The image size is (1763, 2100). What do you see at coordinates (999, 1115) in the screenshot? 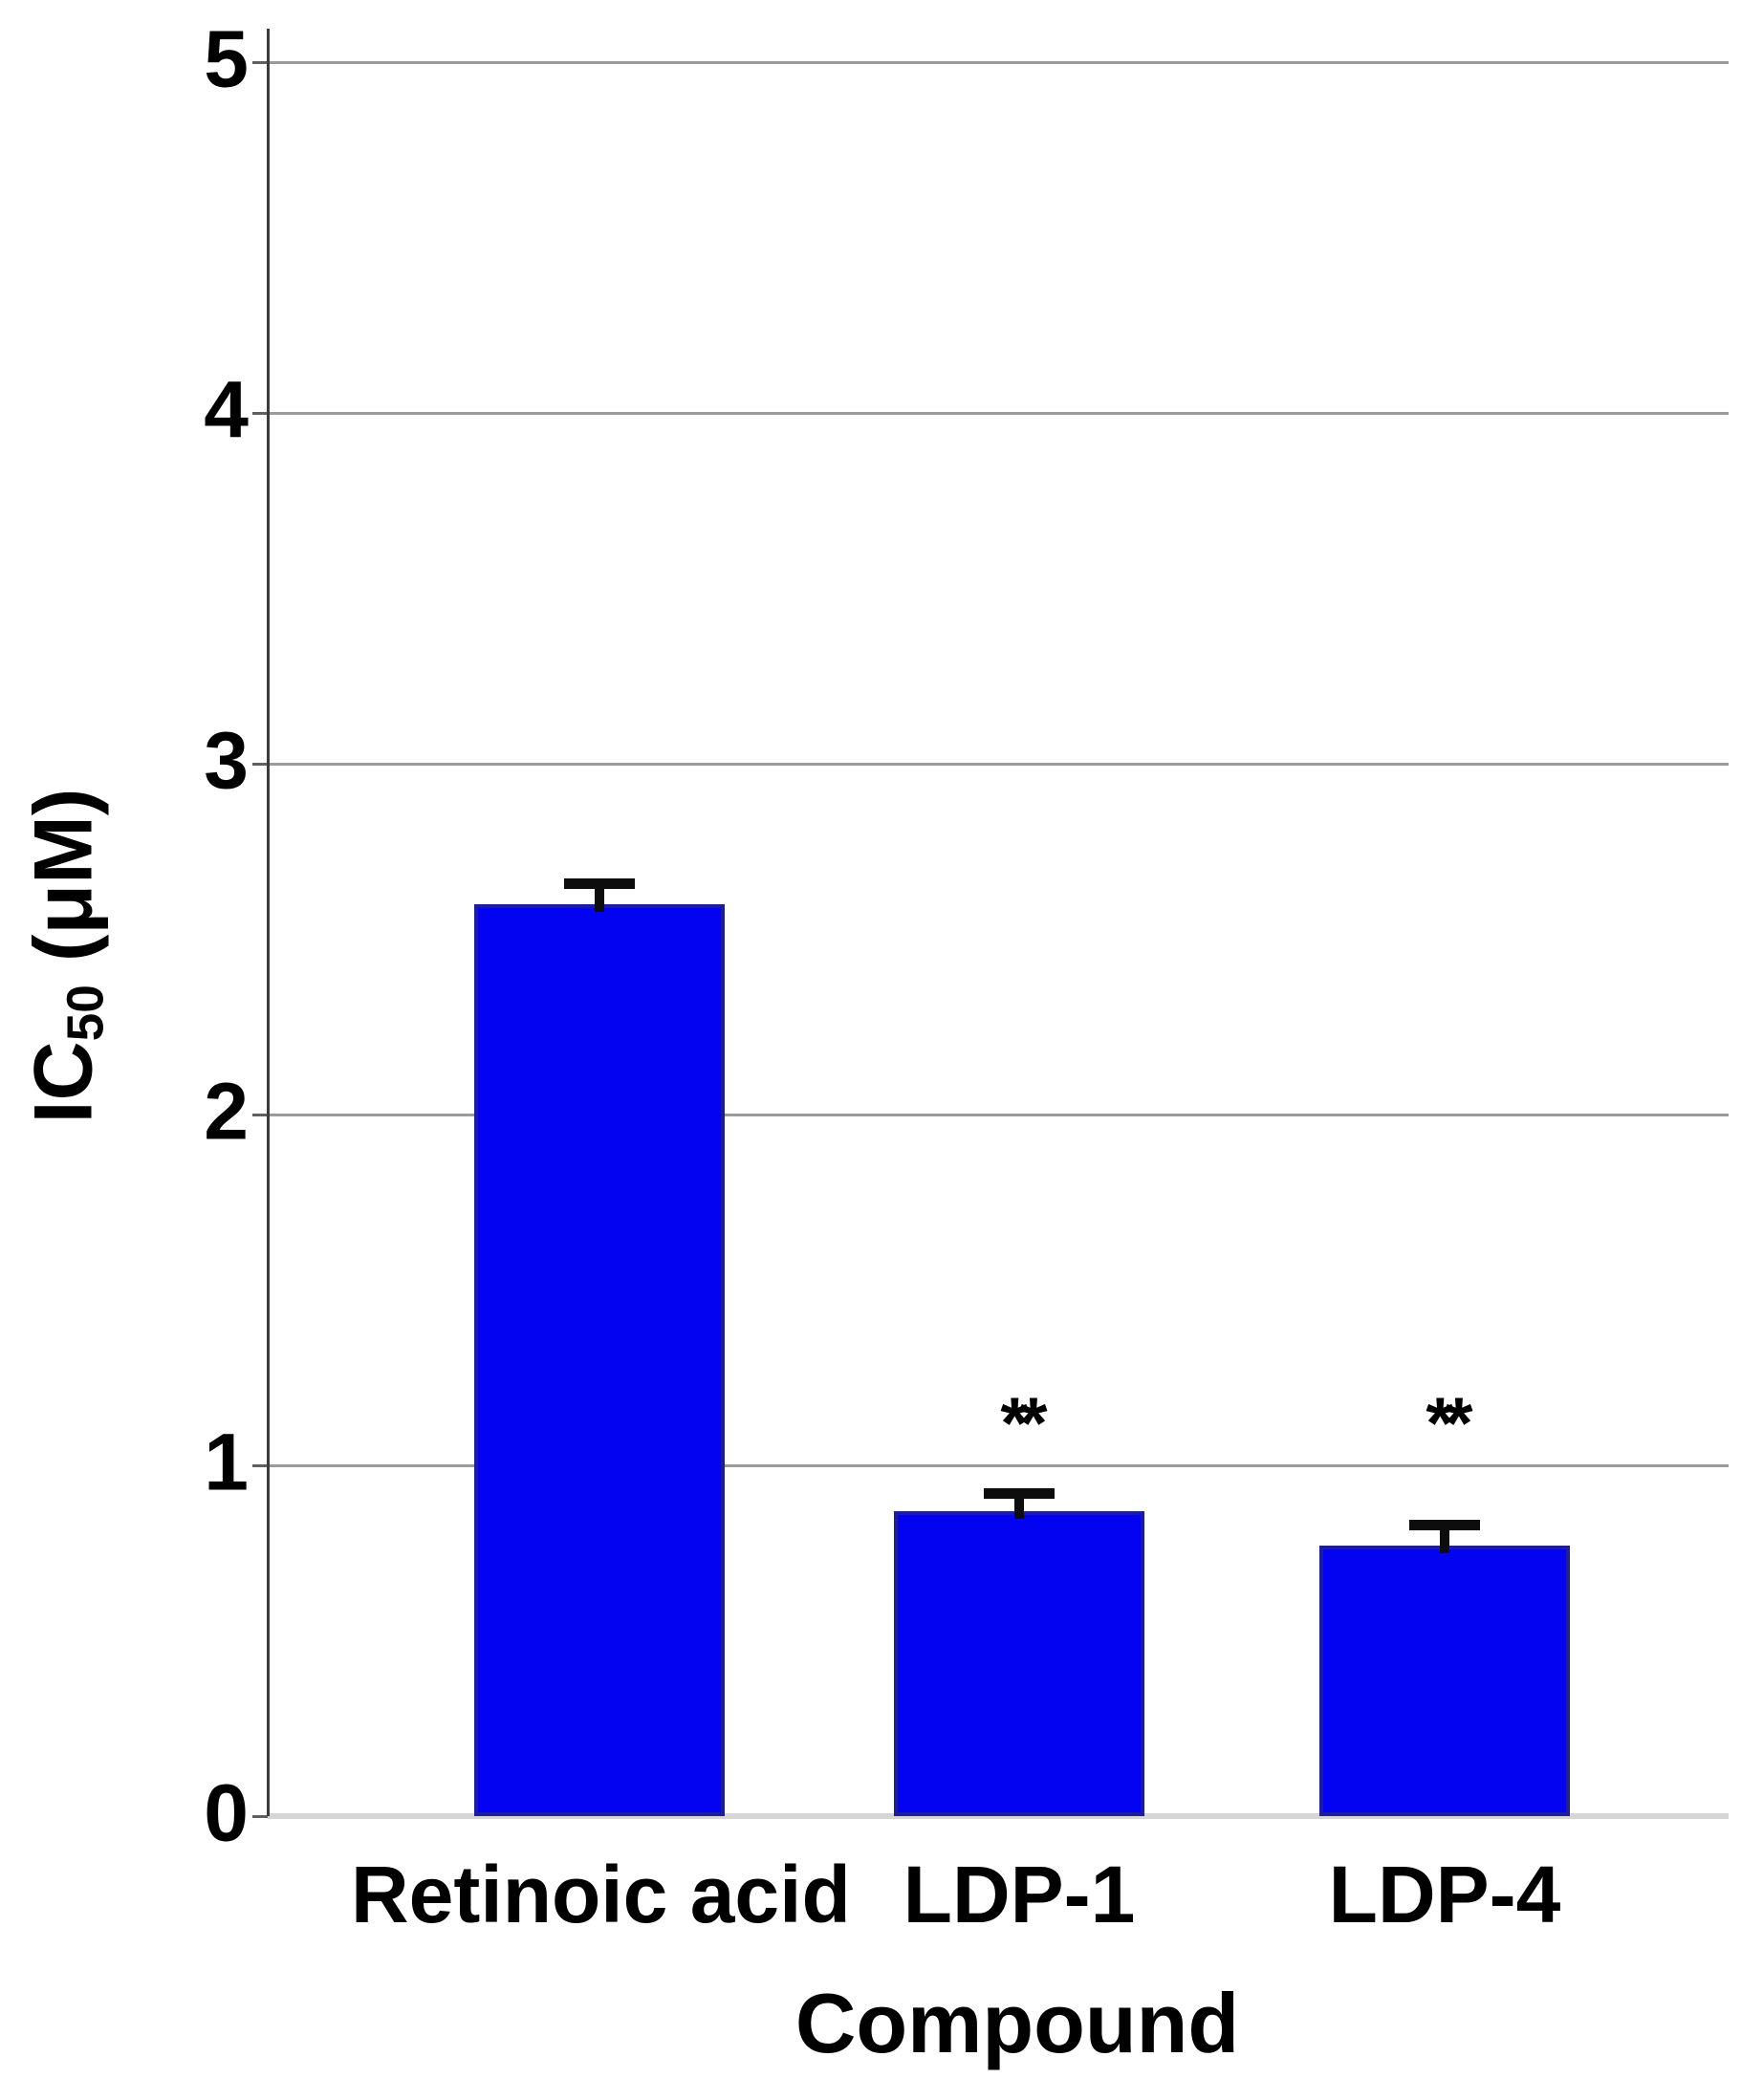
I see `gridline-y2` at bounding box center [999, 1115].